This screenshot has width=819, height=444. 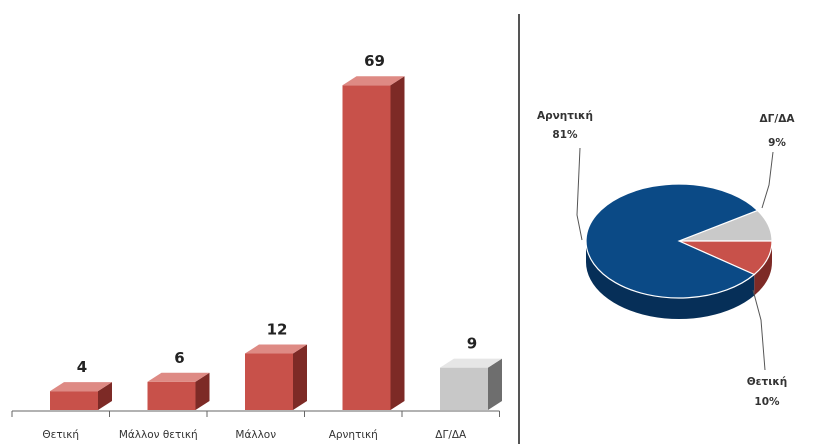 What do you see at coordinates (60, 435) in the screenshot?
I see `x-tick-label-0: Θετική` at bounding box center [60, 435].